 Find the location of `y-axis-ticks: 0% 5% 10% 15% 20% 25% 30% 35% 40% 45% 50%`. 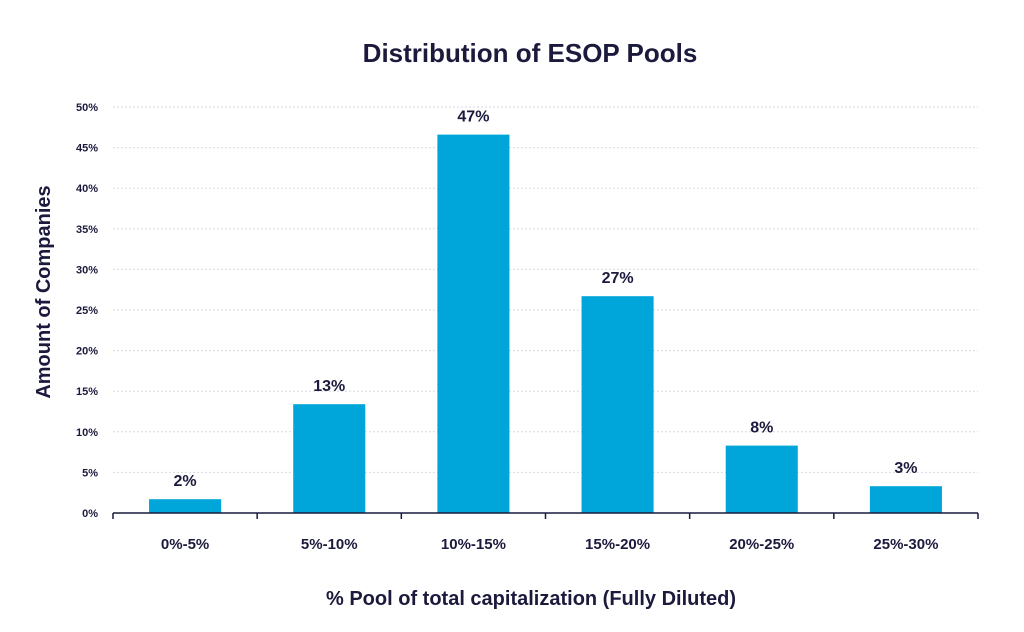

y-axis-ticks: 0% 5% 10% 15% 20% 25% 30% 35% 40% 45% 50% is located at coordinates (87, 311).